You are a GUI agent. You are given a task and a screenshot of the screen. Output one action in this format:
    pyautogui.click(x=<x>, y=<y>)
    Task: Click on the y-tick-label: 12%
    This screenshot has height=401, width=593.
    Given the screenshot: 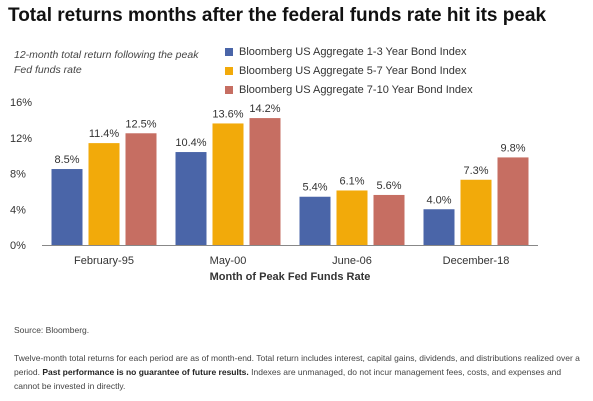 What is the action you would take?
    pyautogui.click(x=21, y=139)
    